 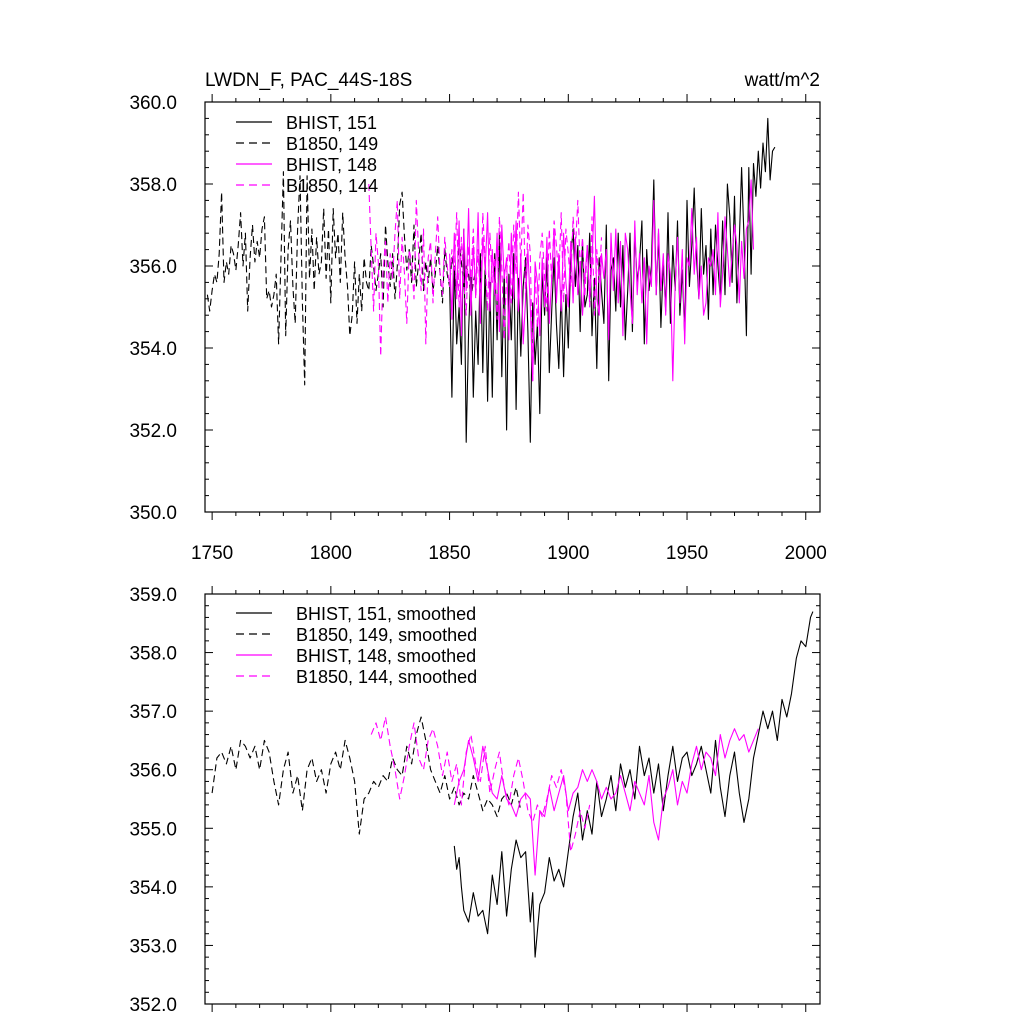 I want to click on x-tick-label: 2000, so click(x=806, y=553).